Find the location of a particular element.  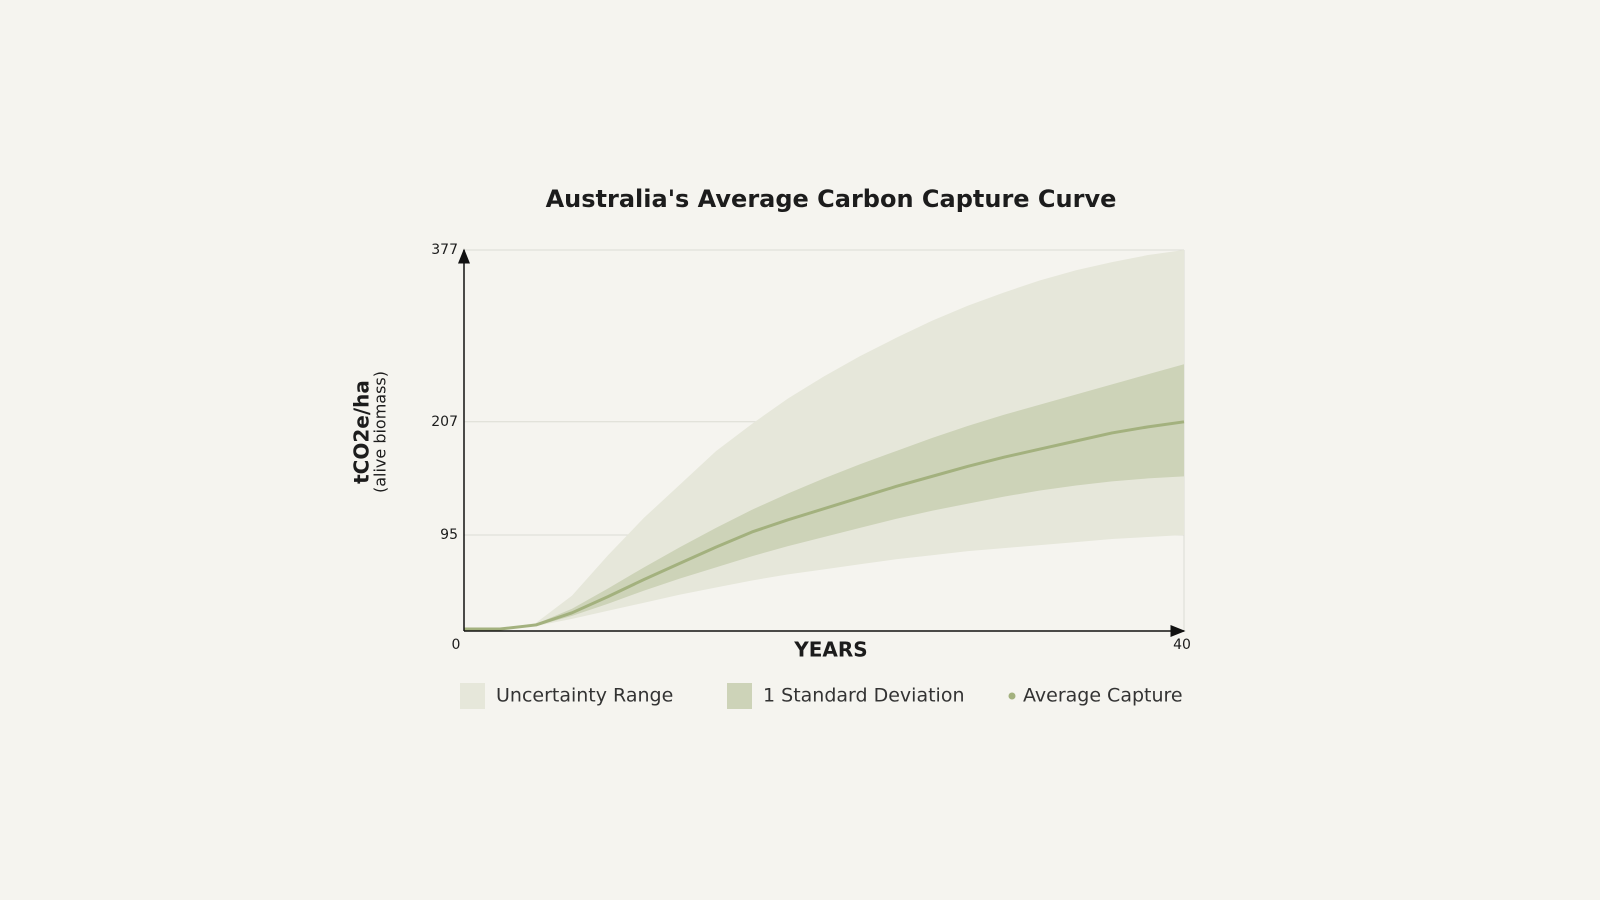

x-tick-label: 40 is located at coordinates (1182, 645).